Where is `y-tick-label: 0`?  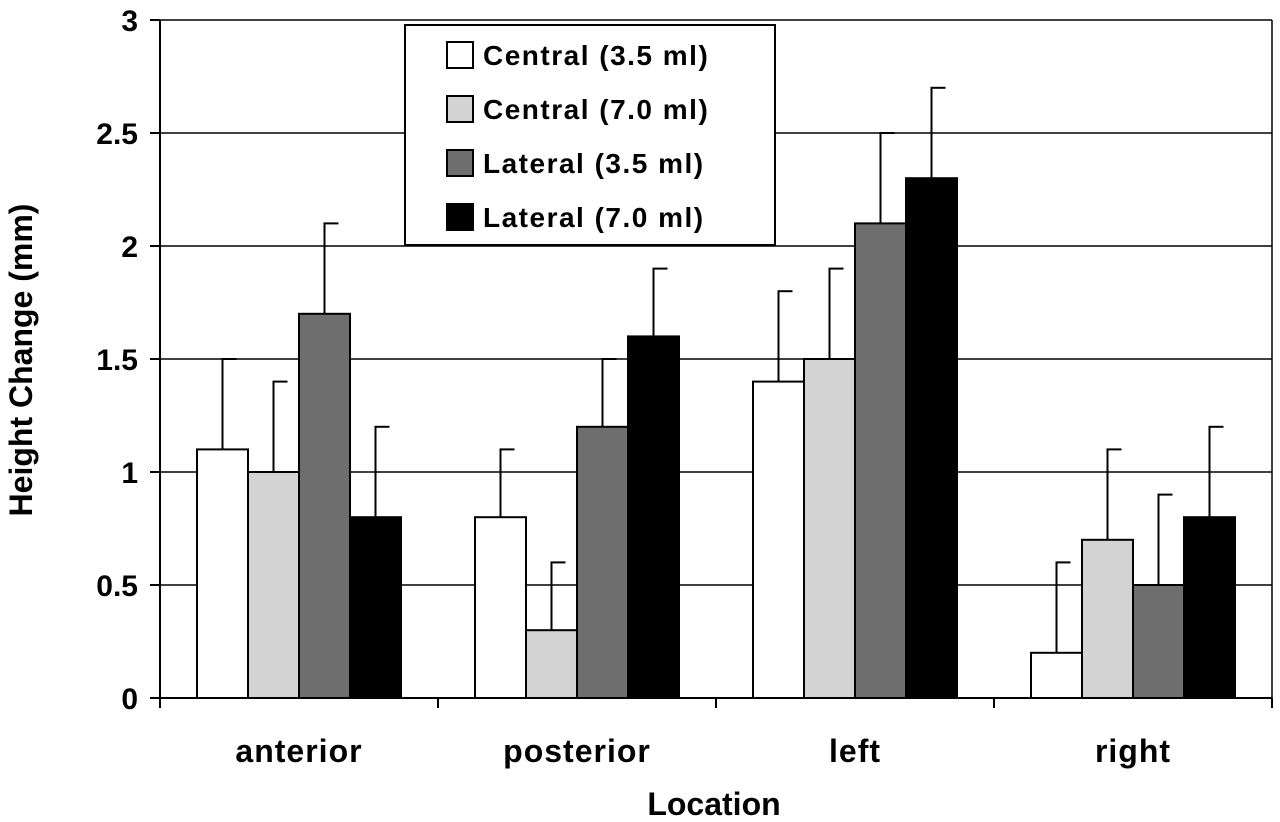 y-tick-label: 0 is located at coordinates (129, 699).